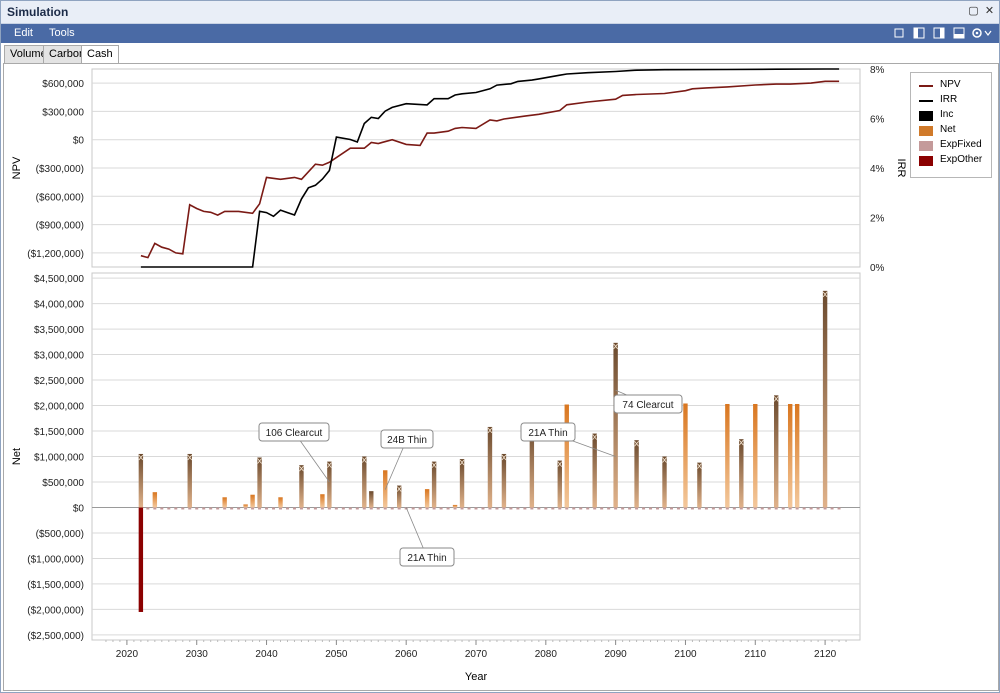 This screenshot has height=693, width=1000. I want to click on tab-cash-flow: Cash Flow, so click(100, 61).